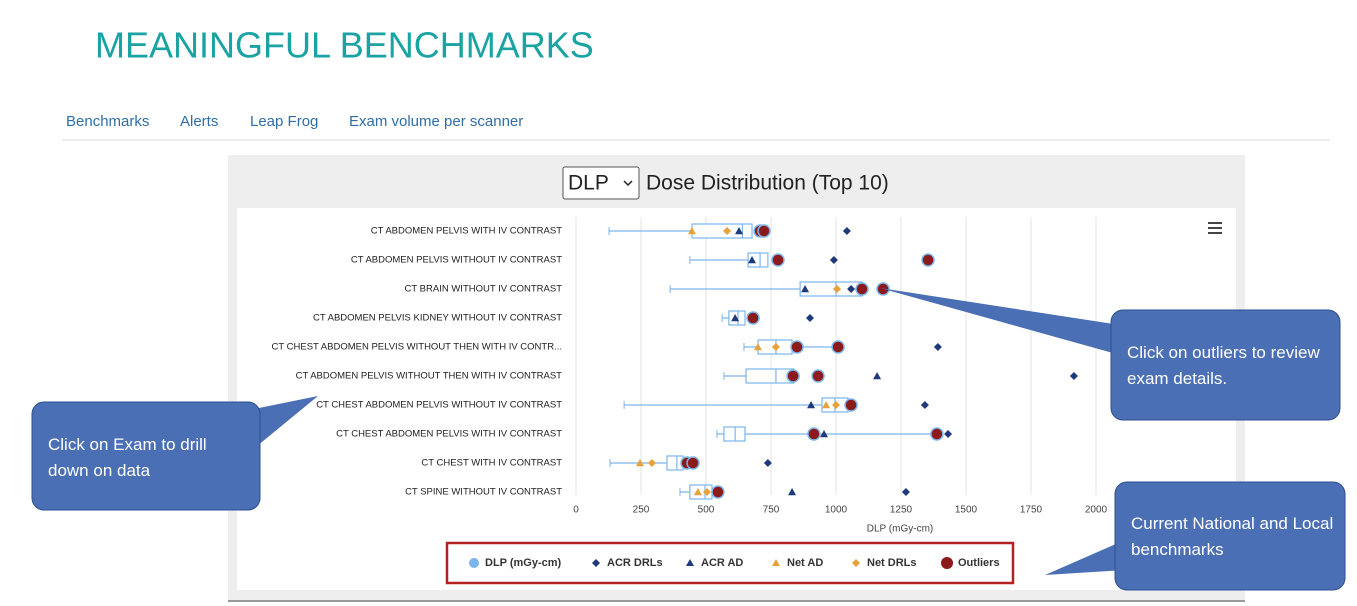 This screenshot has height=606, width=1357. Describe the element at coordinates (449, 434) in the screenshot. I see `category-label: CT CHEST ABDOMEN PELVIS WITH IV CONTRAST` at that location.